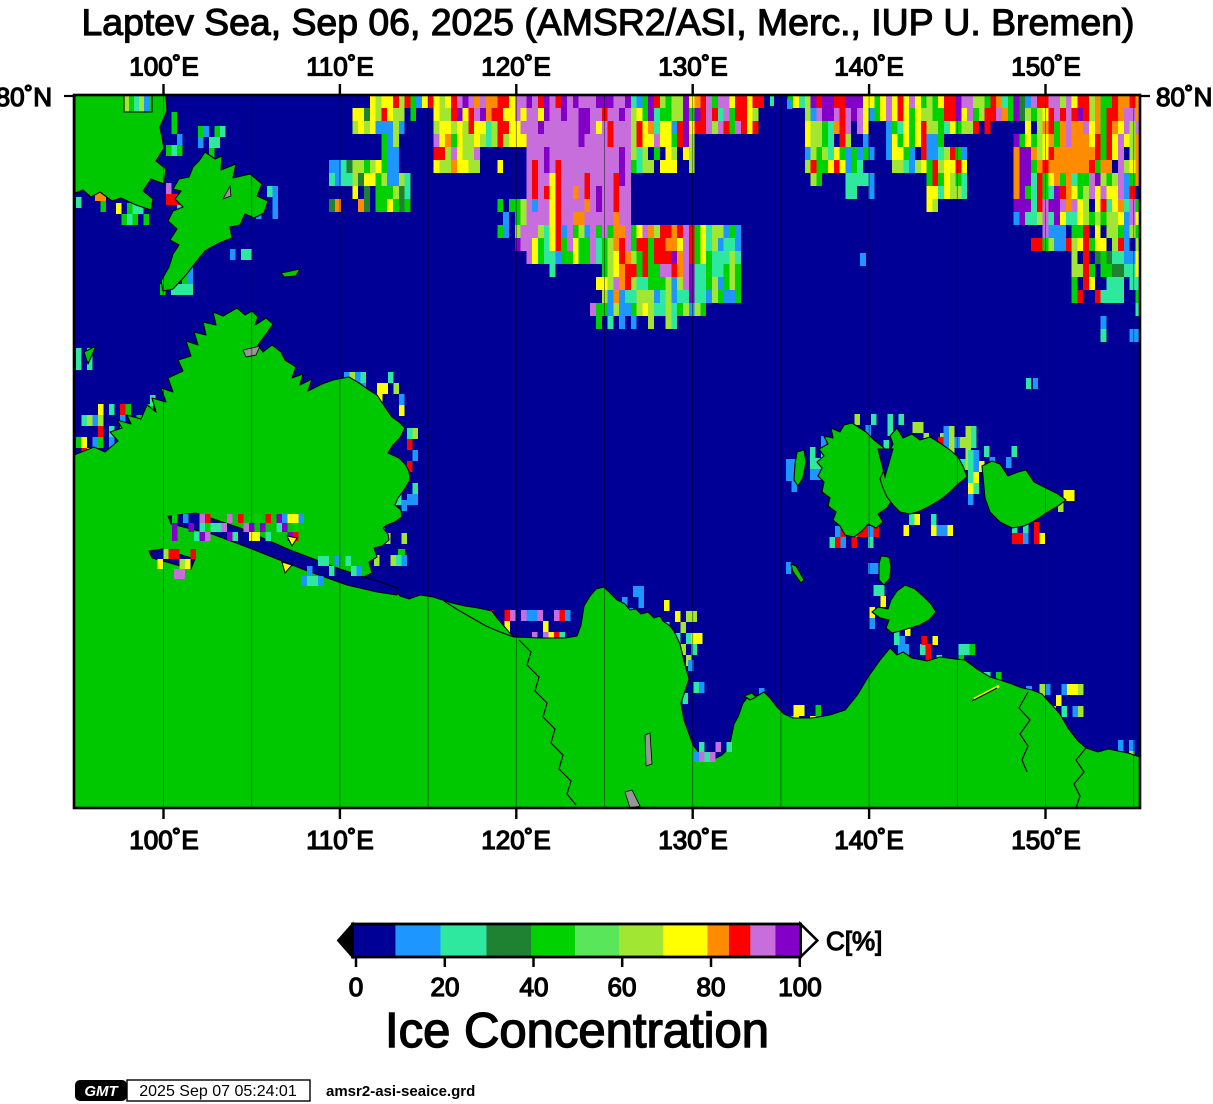 This screenshot has height=1104, width=1213. Describe the element at coordinates (101, 1091) in the screenshot. I see `svg-text: GMT` at that location.